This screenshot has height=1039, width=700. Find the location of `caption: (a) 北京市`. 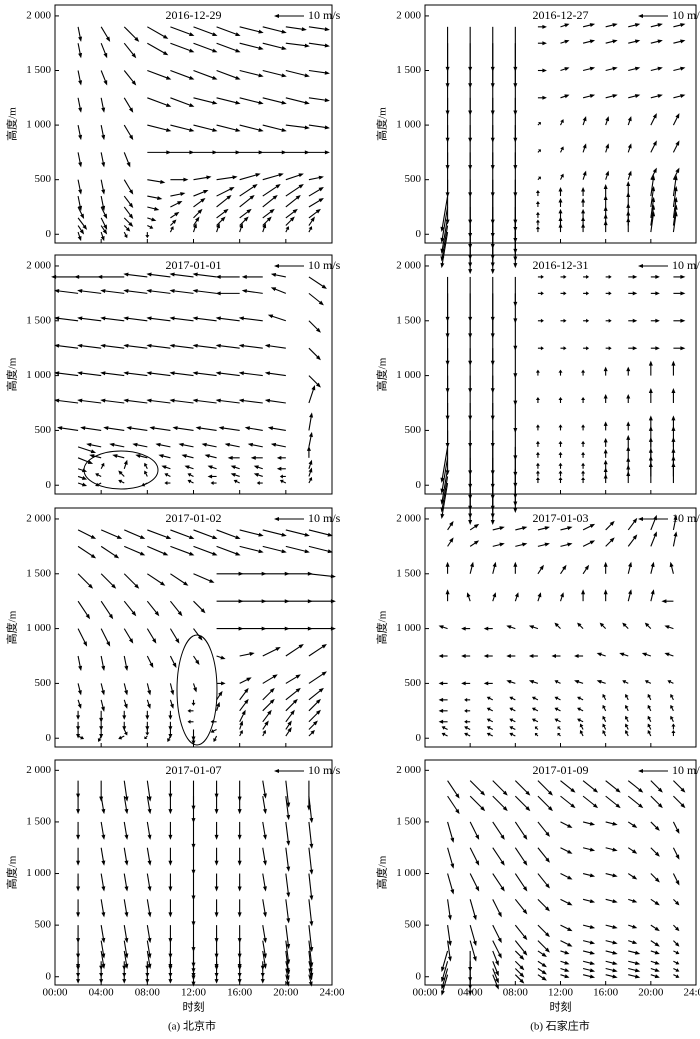

caption: (a) 北京市 is located at coordinates (192, 1026).